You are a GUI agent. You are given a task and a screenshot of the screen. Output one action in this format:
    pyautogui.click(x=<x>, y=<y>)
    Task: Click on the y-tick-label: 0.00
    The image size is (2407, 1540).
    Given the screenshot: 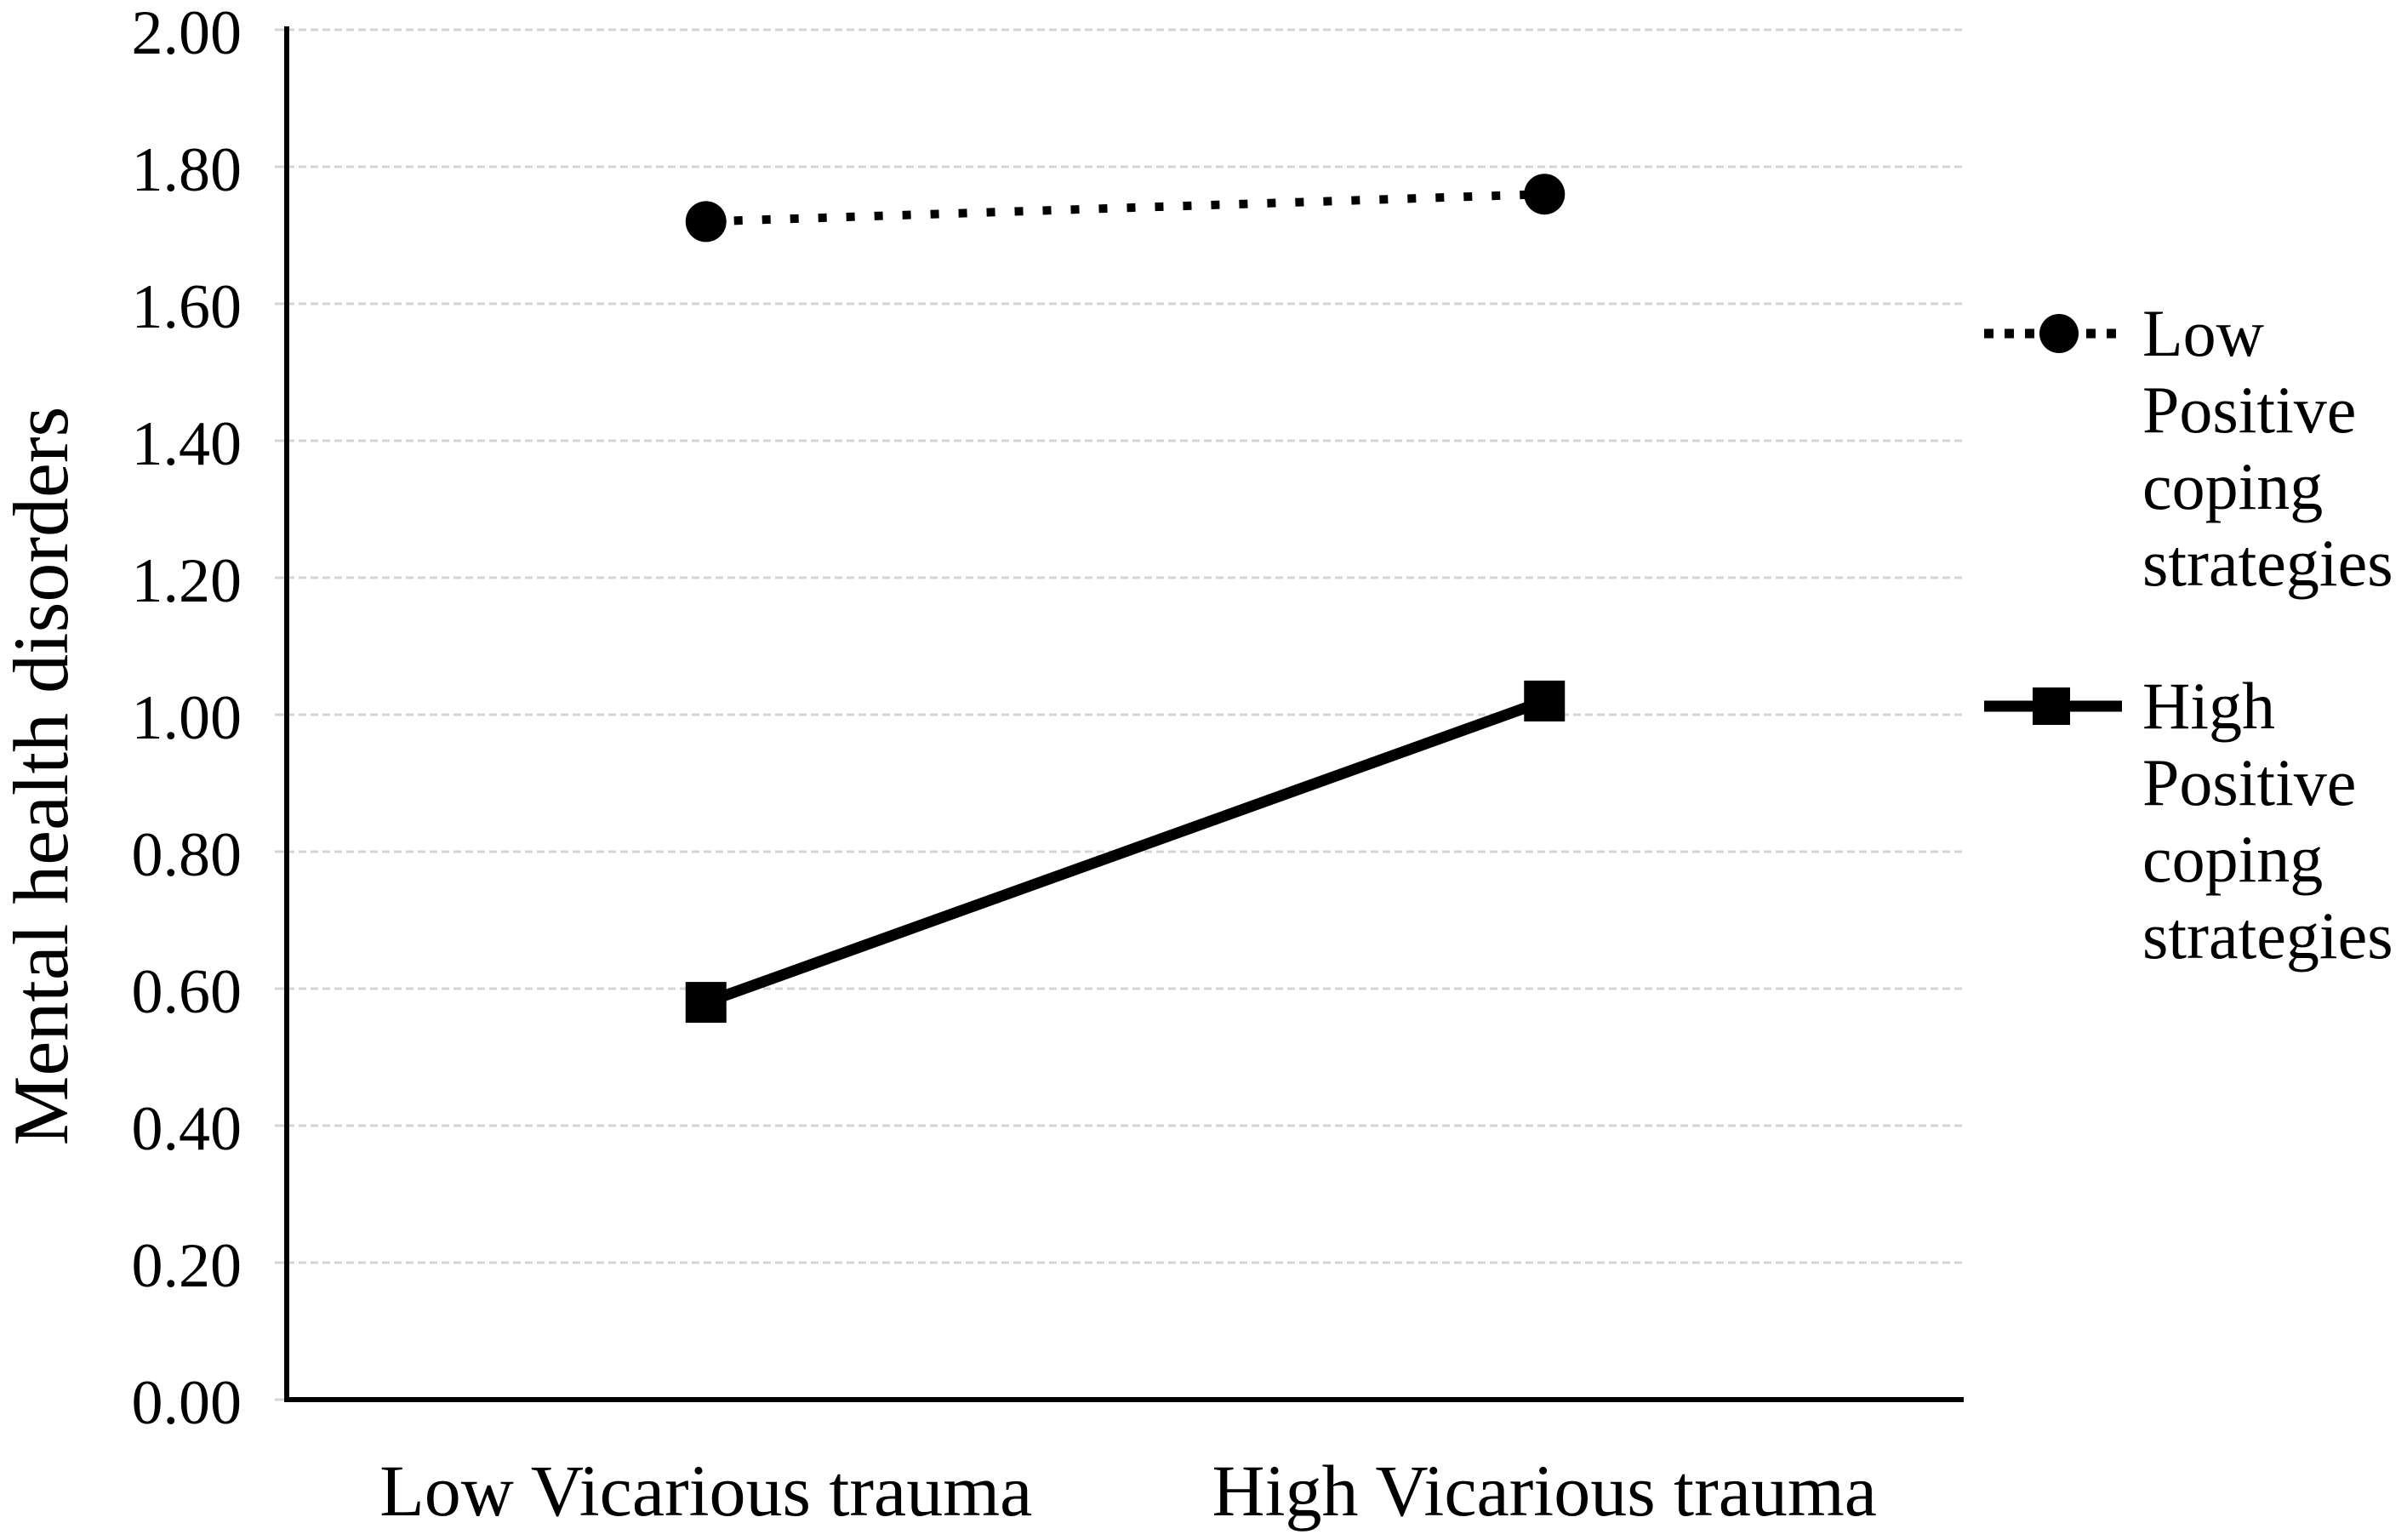 What is the action you would take?
    pyautogui.click(x=187, y=1403)
    